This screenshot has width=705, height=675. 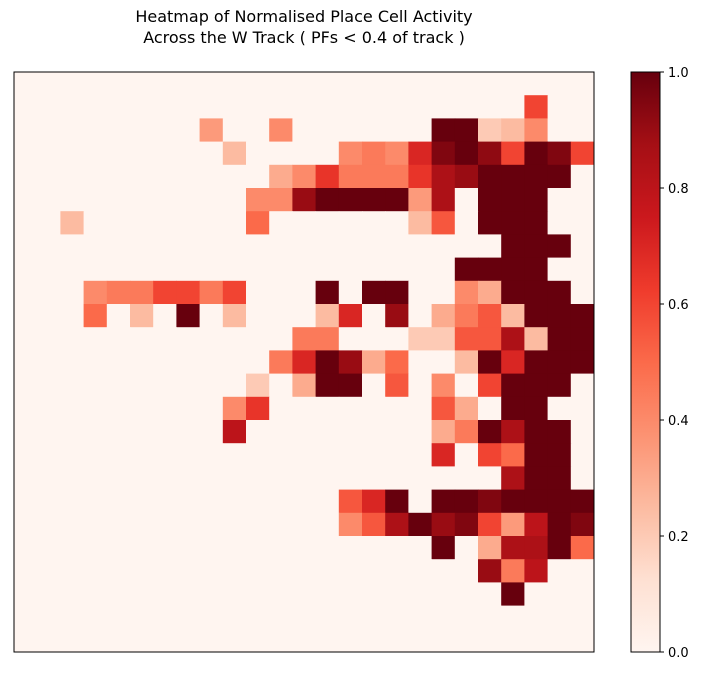 I want to click on colorbar-tick-label: 0.0, so click(x=678, y=653).